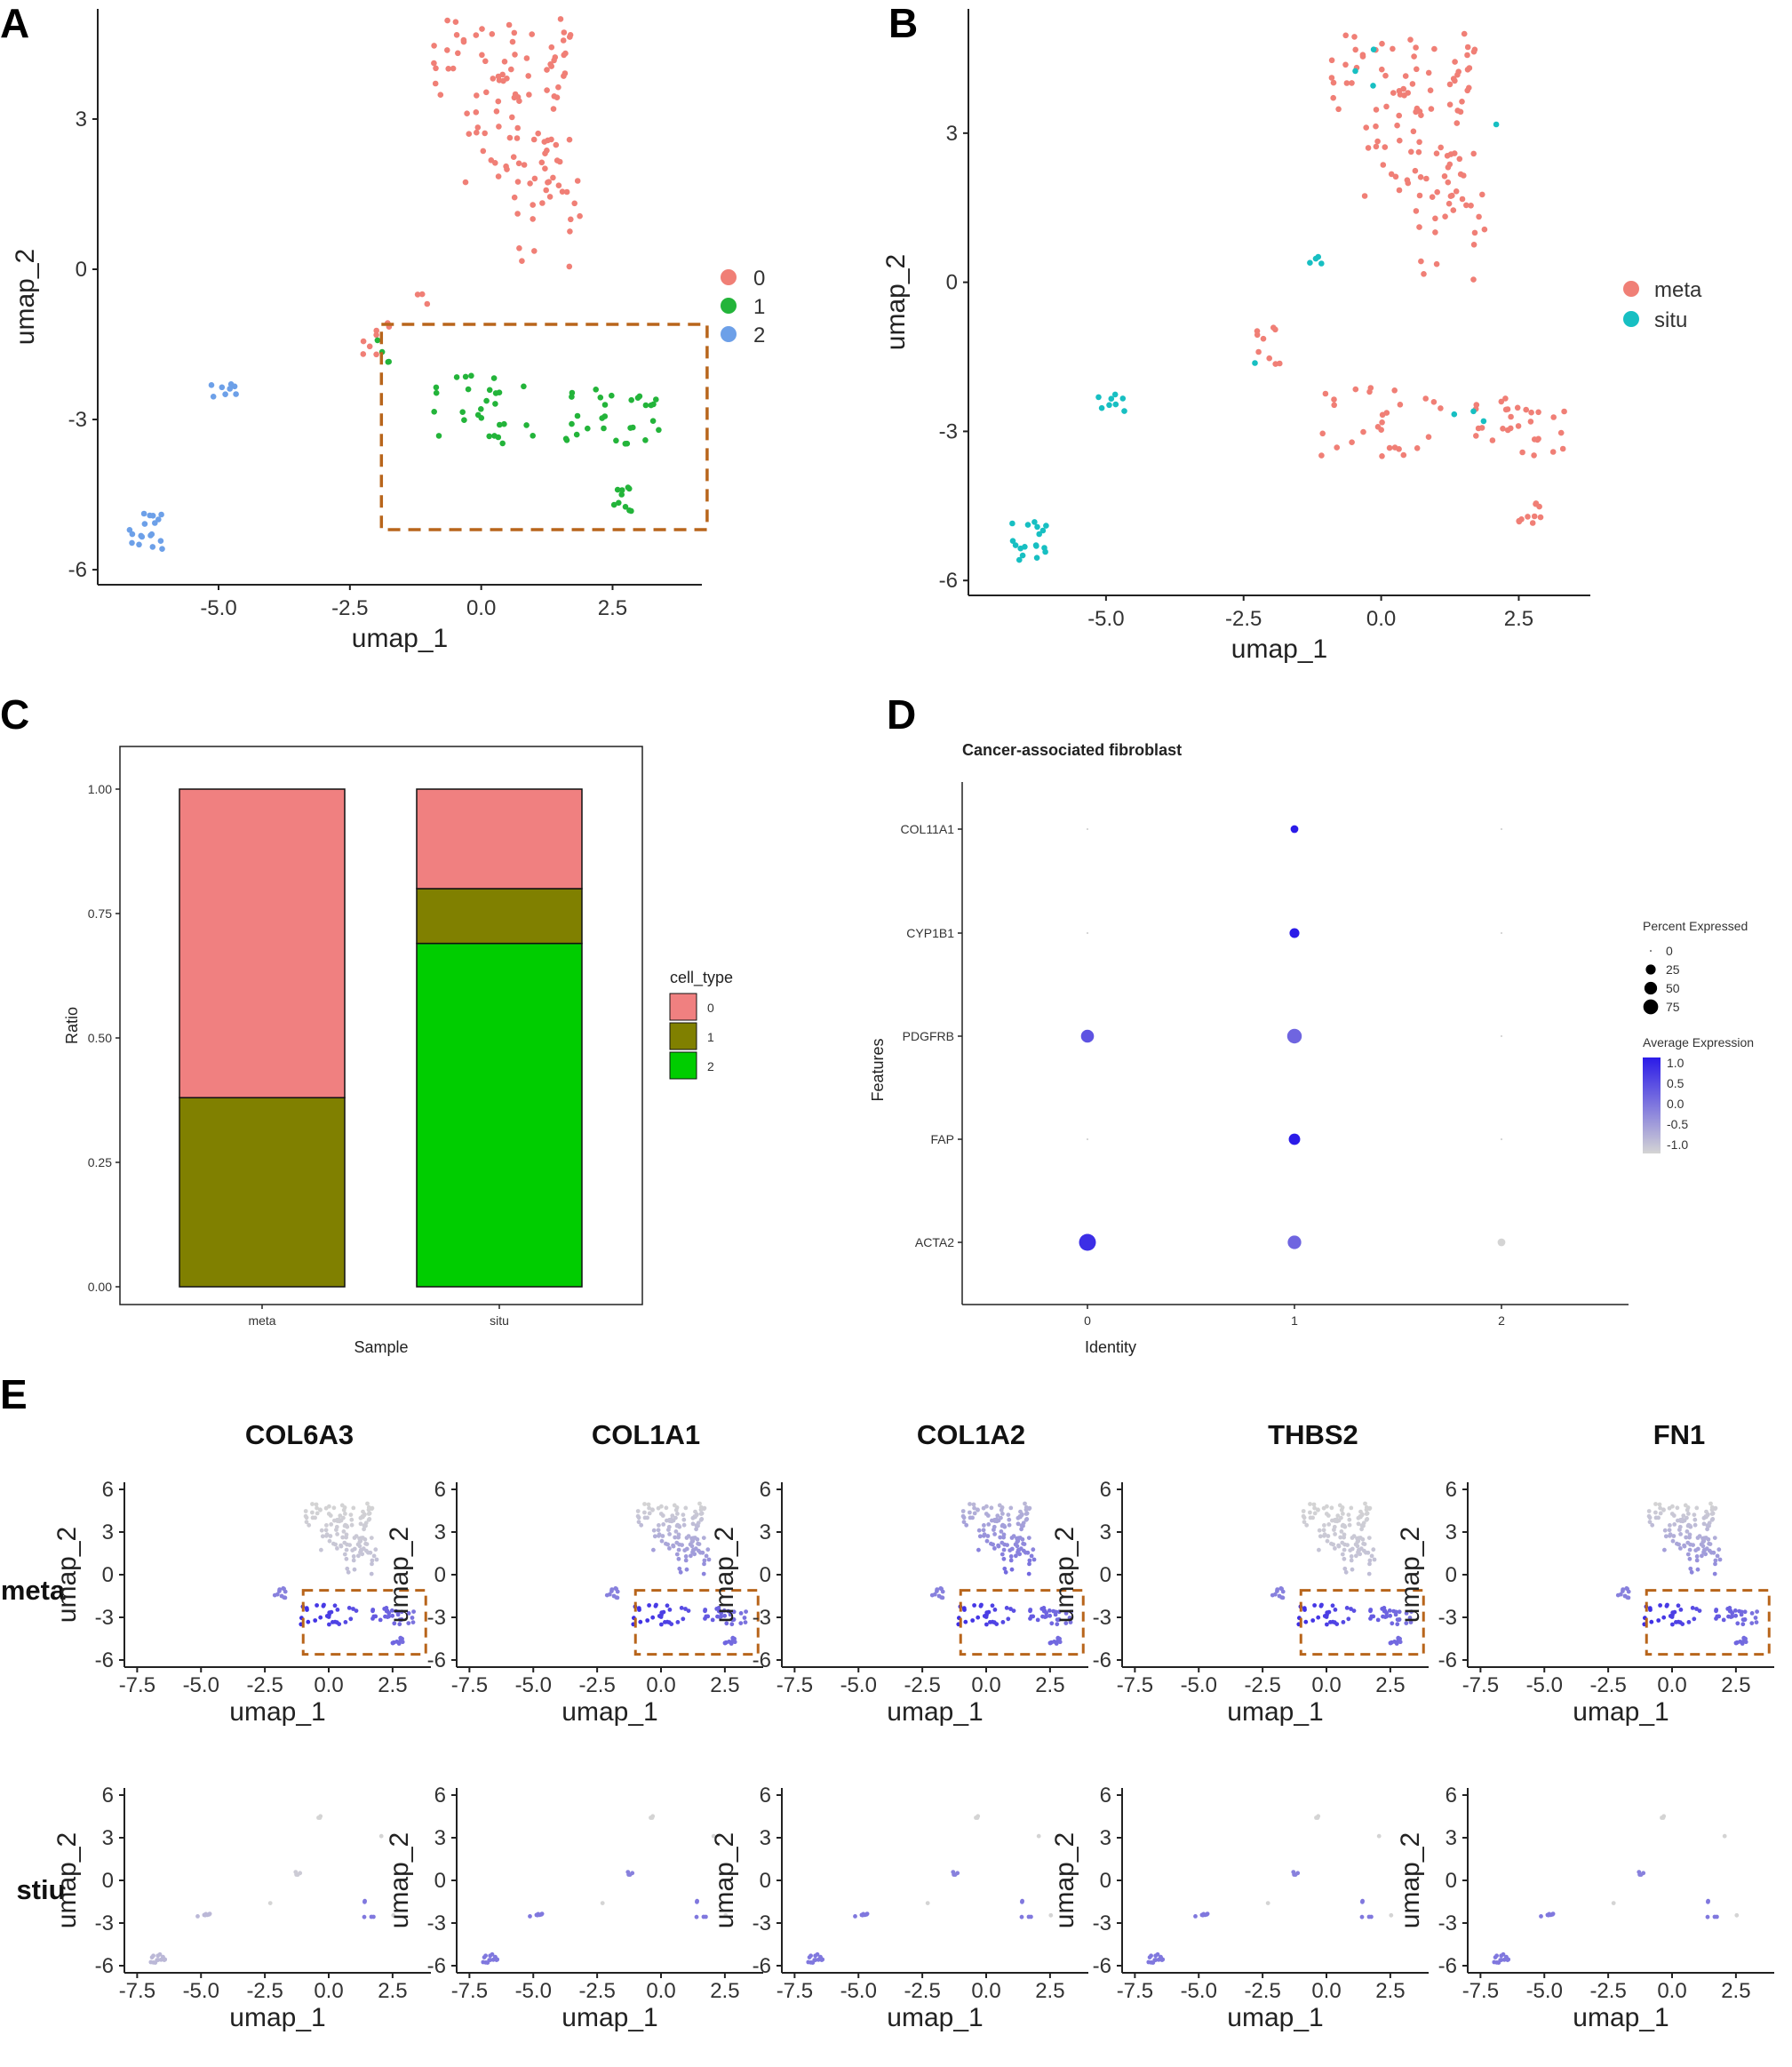  What do you see at coordinates (683, 1036) in the screenshot?
I see `legend-key` at bounding box center [683, 1036].